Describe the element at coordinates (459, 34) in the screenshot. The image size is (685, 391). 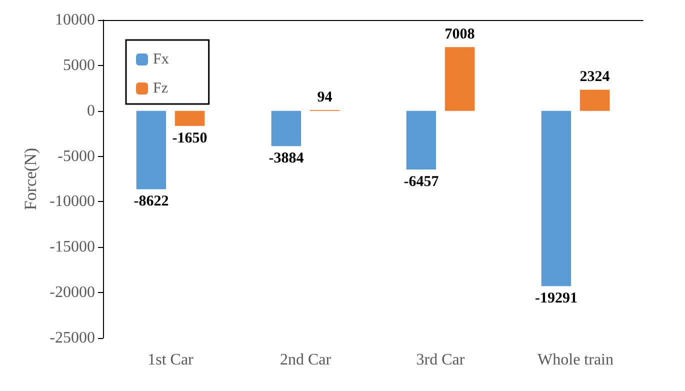
I see `data-label: 7008` at that location.